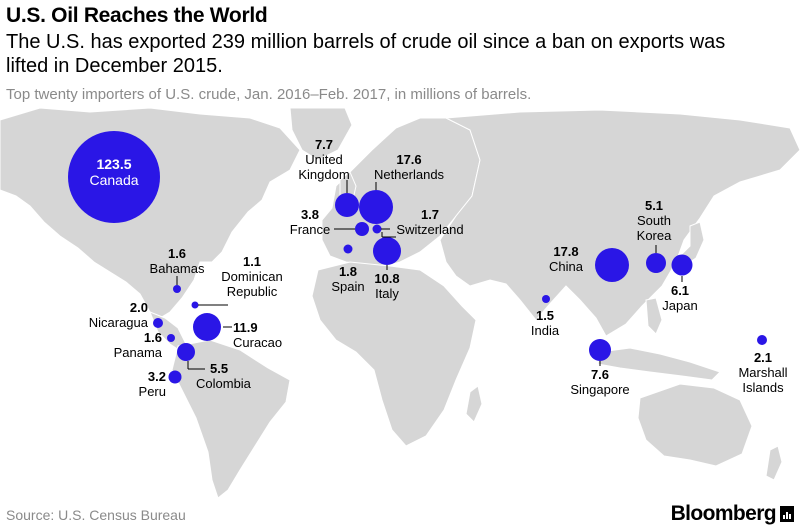 The width and height of the screenshot is (800, 530). Describe the element at coordinates (387, 251) in the screenshot. I see `bubble-italy` at that location.